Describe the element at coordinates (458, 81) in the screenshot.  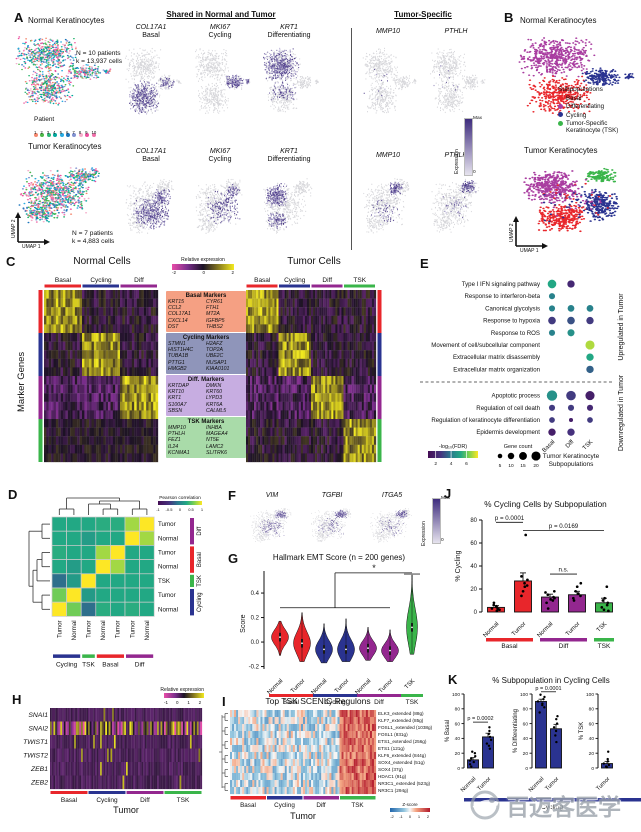
I see `feature-plot-pthlh-normal` at that location.